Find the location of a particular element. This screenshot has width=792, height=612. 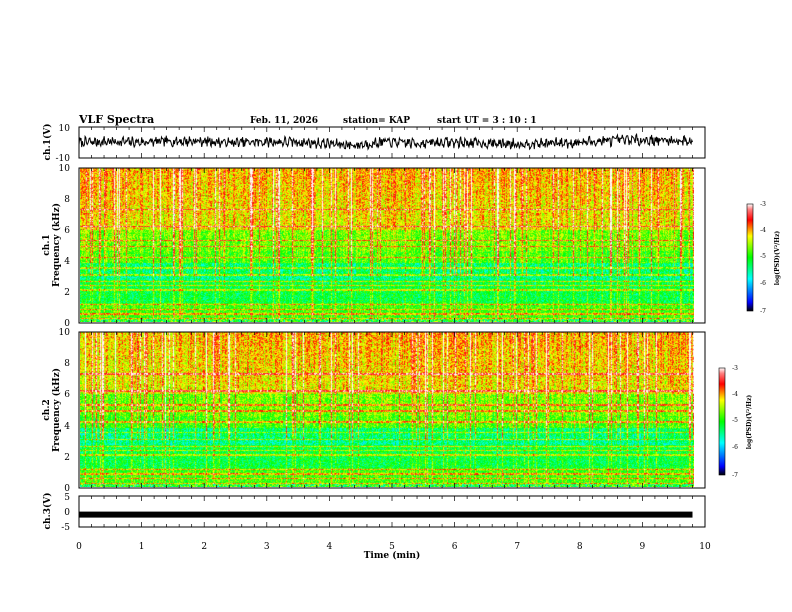

ch2-ytick-10: 10 is located at coordinates (65, 333).